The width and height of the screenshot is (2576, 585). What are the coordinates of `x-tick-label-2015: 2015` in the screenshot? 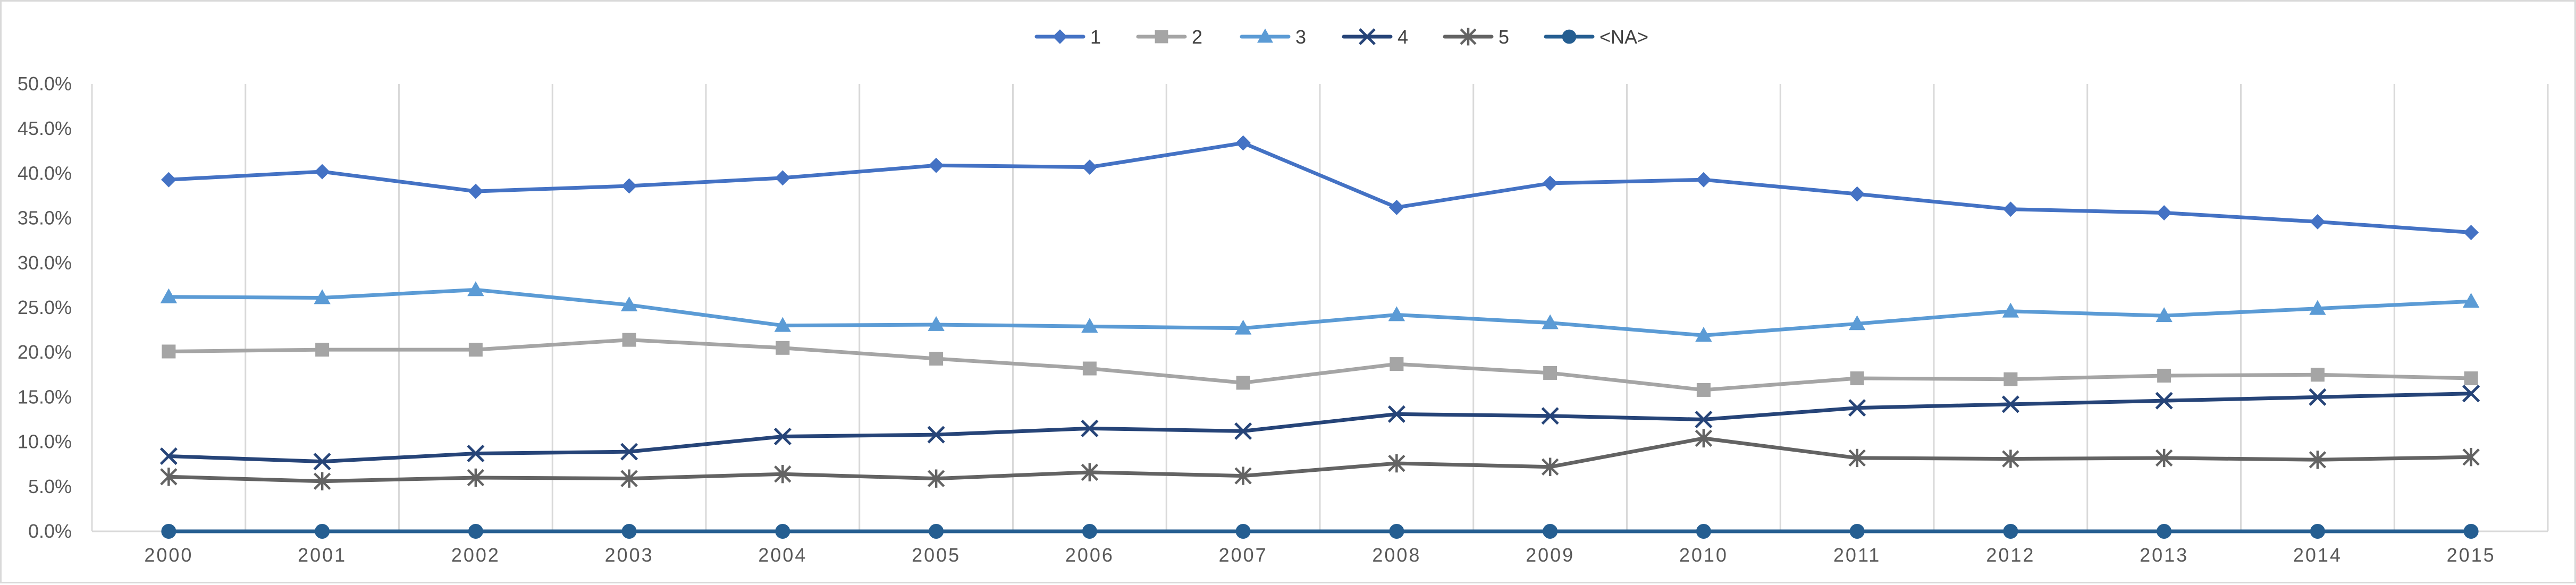 It's located at (2471, 555).